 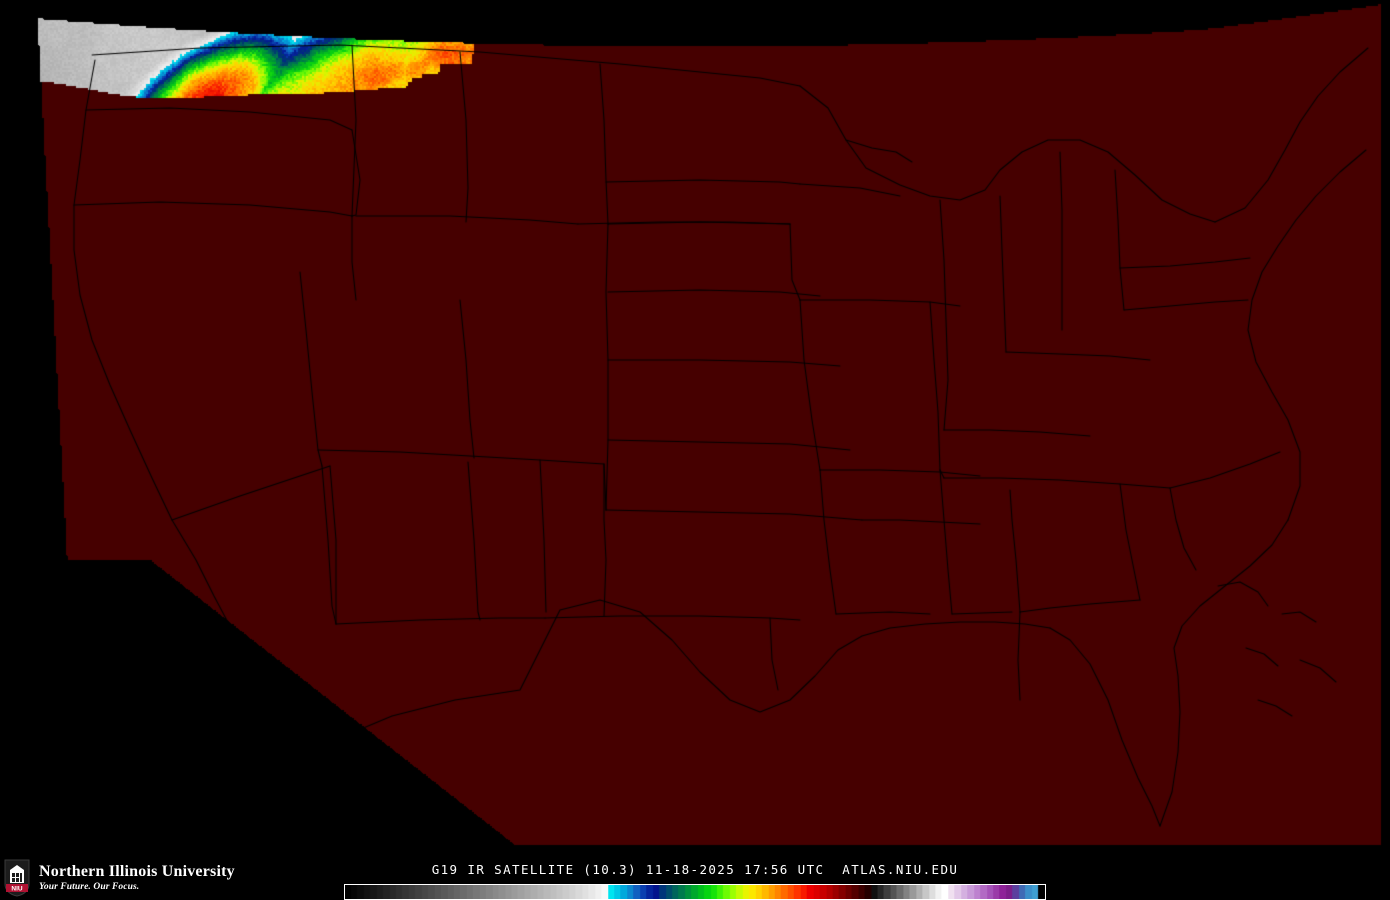 I want to click on svg-text: NIU, so click(x=17, y=889).